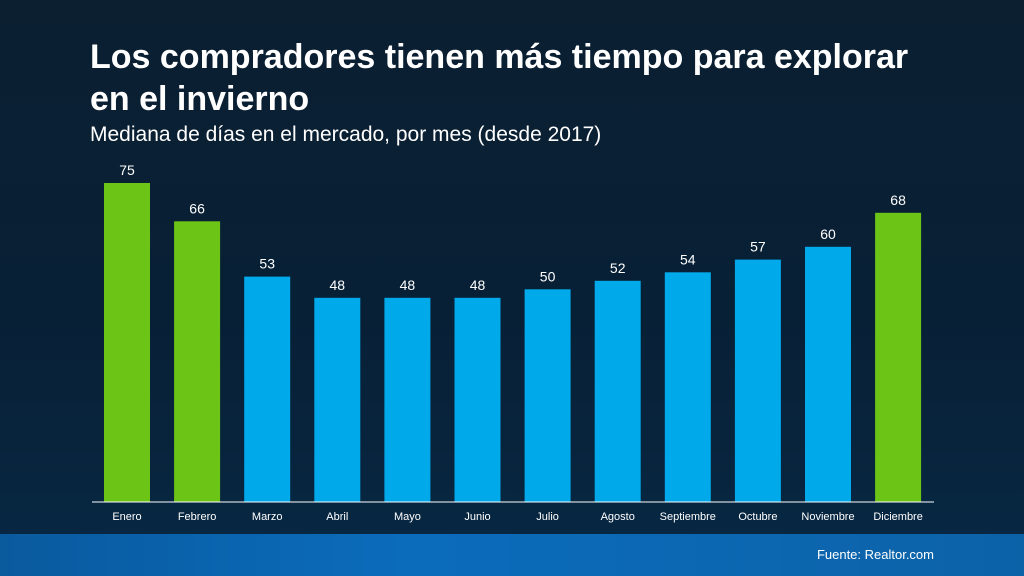 The height and width of the screenshot is (576, 1024). What do you see at coordinates (875, 554) in the screenshot?
I see `source-label: Fuente: Realtor.com` at bounding box center [875, 554].